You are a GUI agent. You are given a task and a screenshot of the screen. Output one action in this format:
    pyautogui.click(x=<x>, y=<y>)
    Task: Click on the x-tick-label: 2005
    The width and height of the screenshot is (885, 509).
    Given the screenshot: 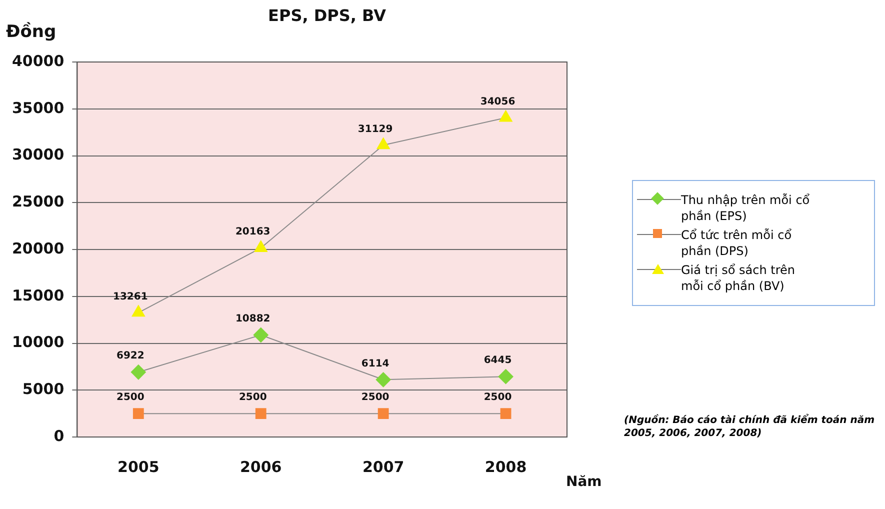 What is the action you would take?
    pyautogui.click(x=139, y=467)
    